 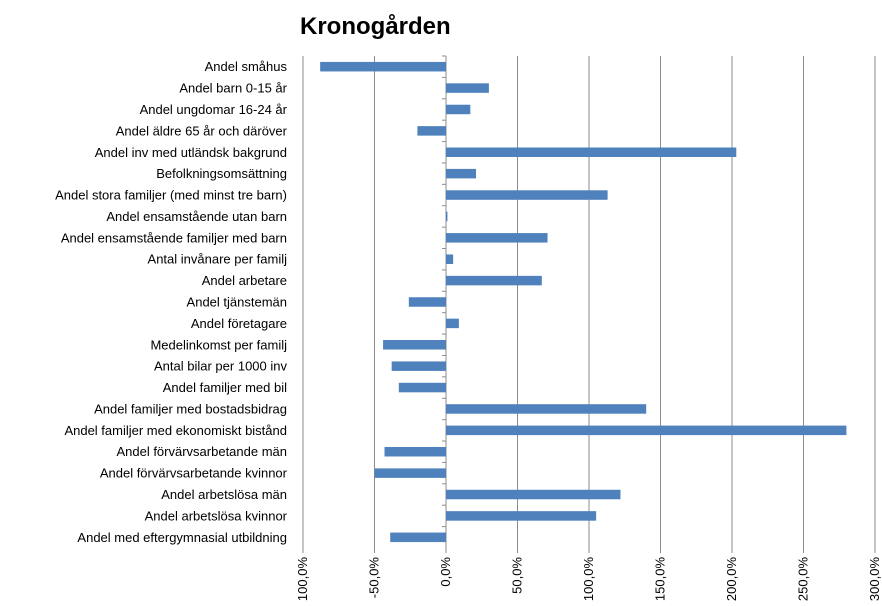 I want to click on category-label: Andel barn 0-15 år, so click(x=233, y=88).